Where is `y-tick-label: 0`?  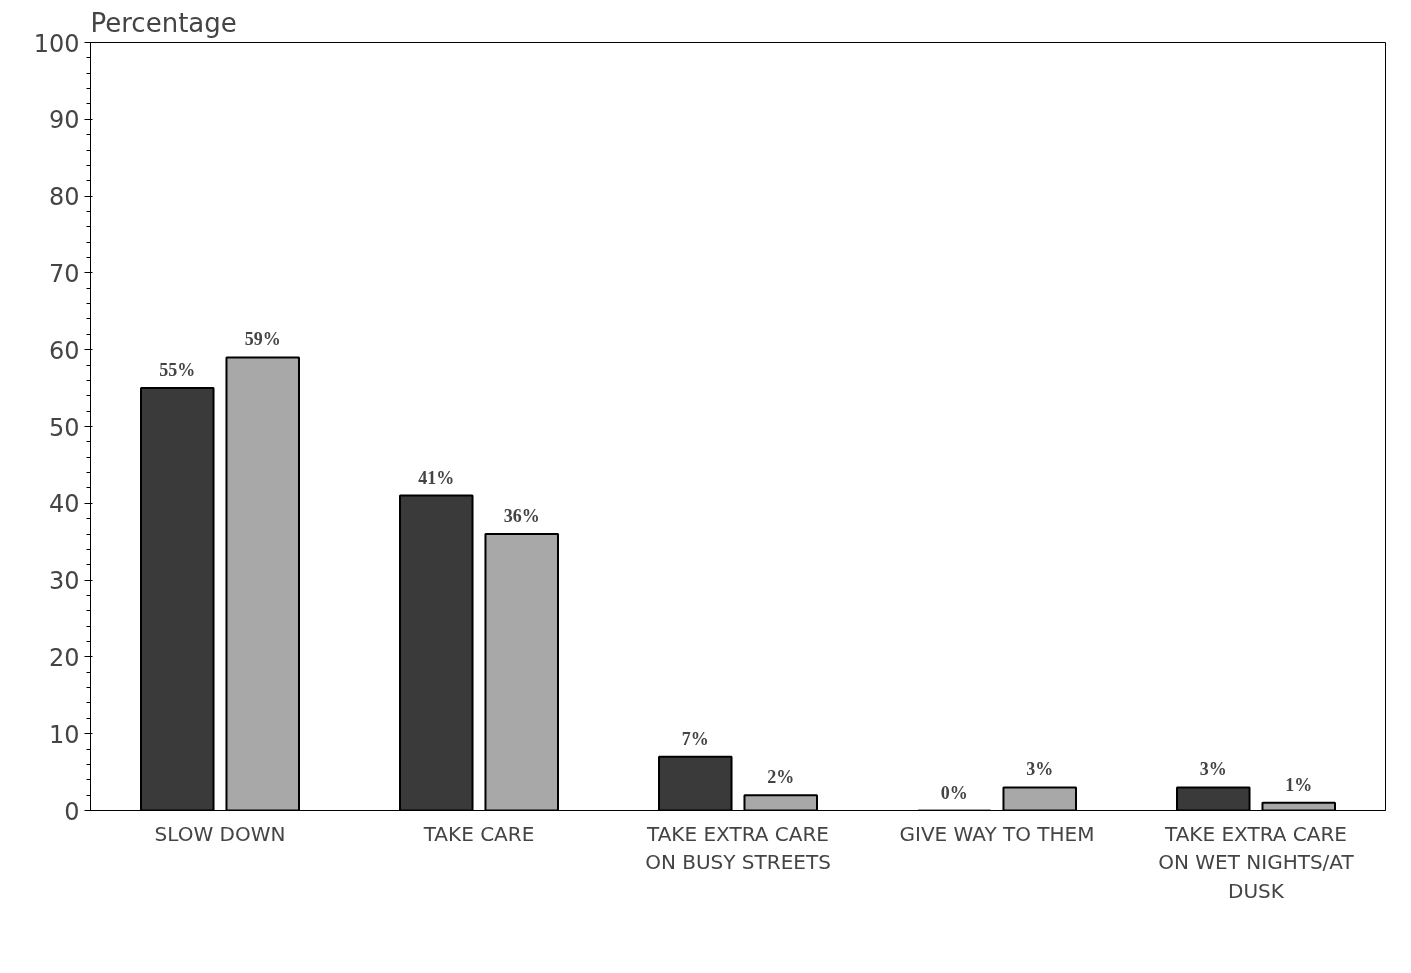
y-tick-label: 0 is located at coordinates (72, 811).